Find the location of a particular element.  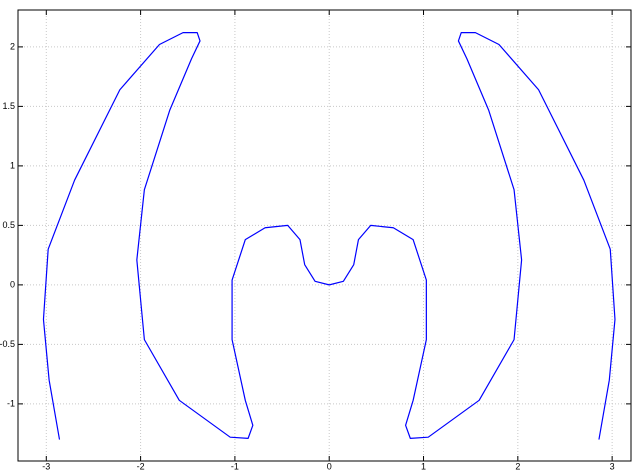

x-tick-label: -2 is located at coordinates (141, 466).